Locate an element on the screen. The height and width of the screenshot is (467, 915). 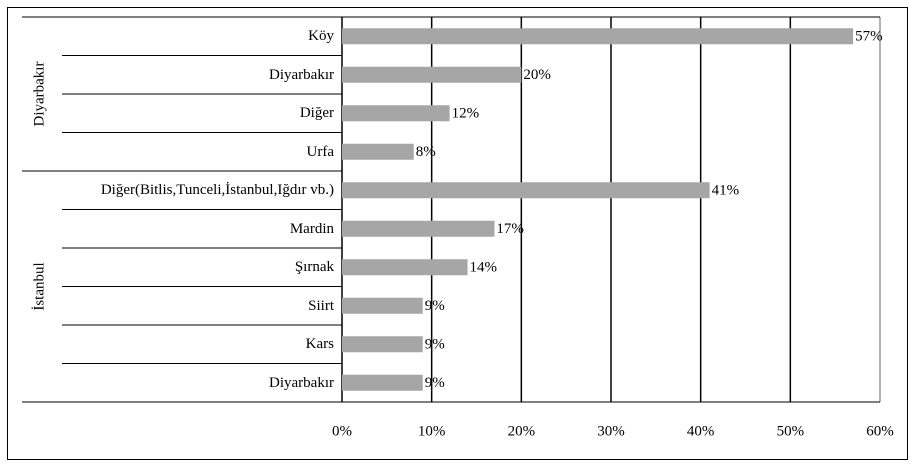
y-tick-label: Urfa is located at coordinates (320, 151).